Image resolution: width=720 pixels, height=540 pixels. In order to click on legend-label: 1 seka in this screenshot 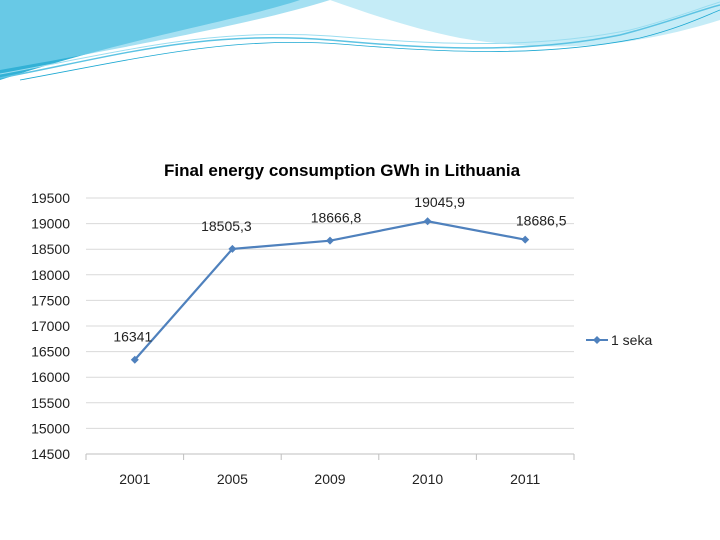, I will do `click(631, 340)`.